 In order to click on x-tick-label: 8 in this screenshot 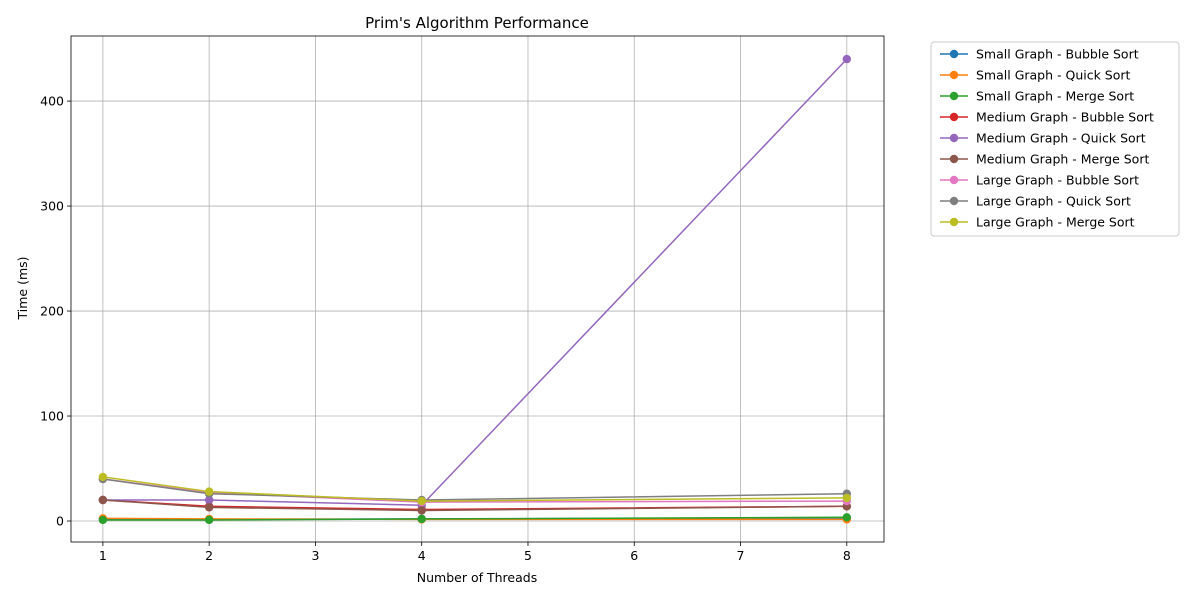, I will do `click(847, 555)`.